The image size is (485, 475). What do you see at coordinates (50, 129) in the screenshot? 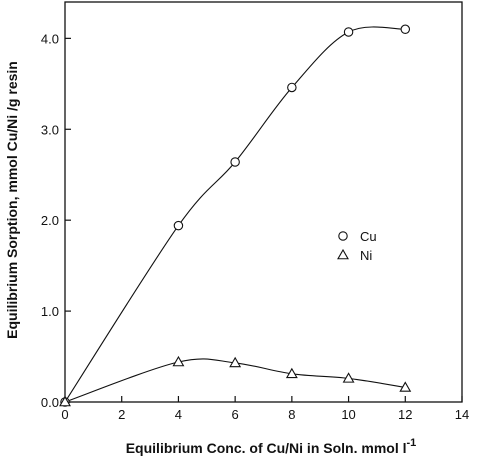
I see `y-tick-label: 3.0` at bounding box center [50, 129].